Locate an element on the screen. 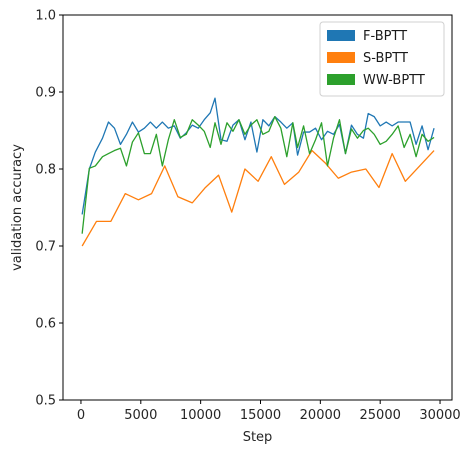 This screenshot has width=466, height=453. legend-label-0: F-BPTT is located at coordinates (385, 36).